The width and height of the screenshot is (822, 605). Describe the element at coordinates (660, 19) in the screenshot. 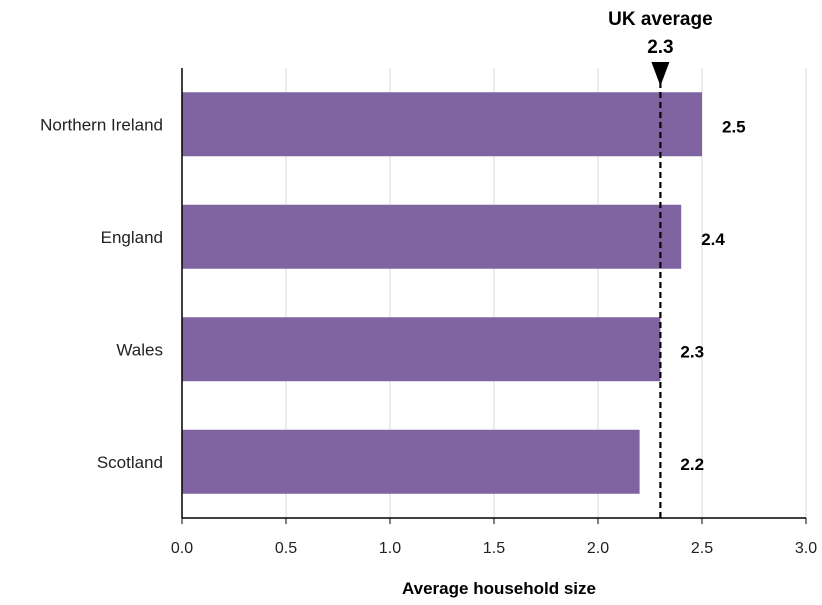

I see `uk-average-label: UK average` at that location.